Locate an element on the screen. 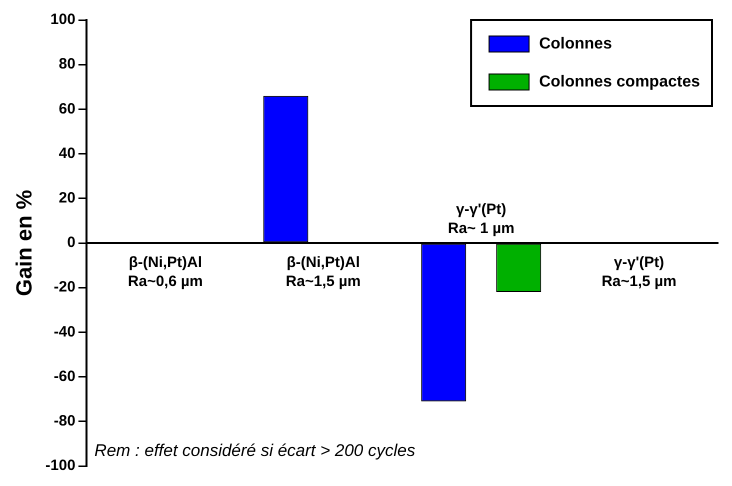 This screenshot has width=732, height=486. legend-label: Colonnes is located at coordinates (575, 43).